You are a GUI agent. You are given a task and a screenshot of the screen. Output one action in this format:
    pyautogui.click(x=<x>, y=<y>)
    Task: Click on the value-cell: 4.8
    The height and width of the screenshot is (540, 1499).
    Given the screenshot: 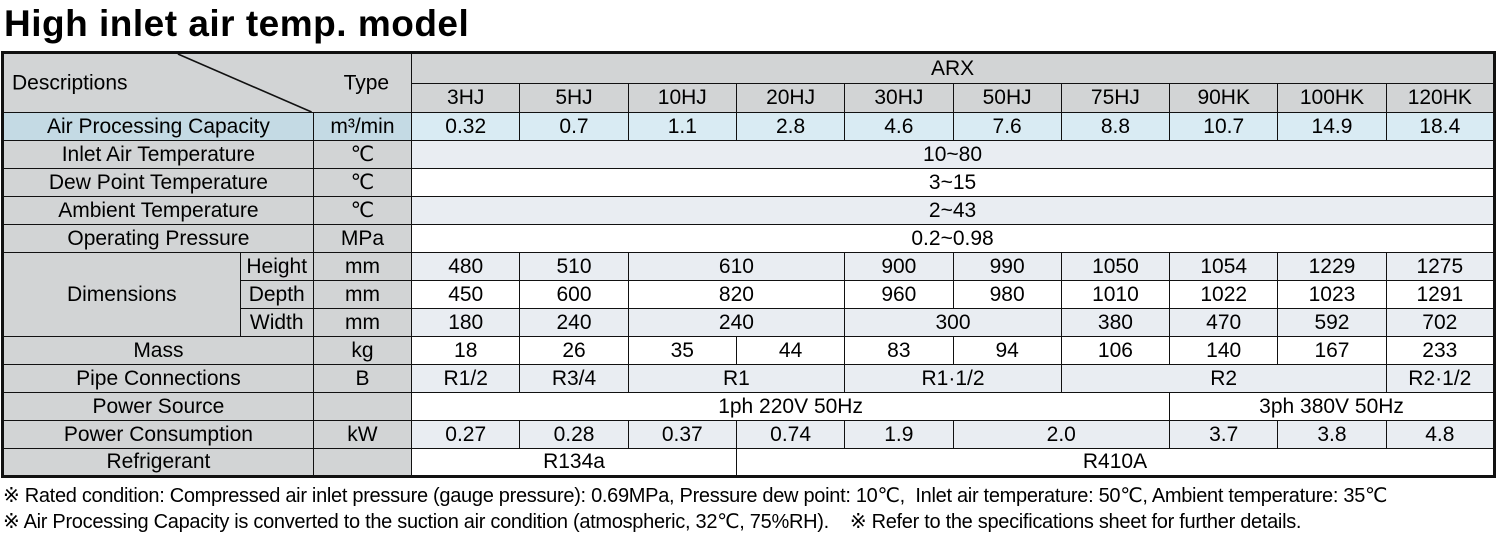 What is the action you would take?
    pyautogui.click(x=1440, y=434)
    